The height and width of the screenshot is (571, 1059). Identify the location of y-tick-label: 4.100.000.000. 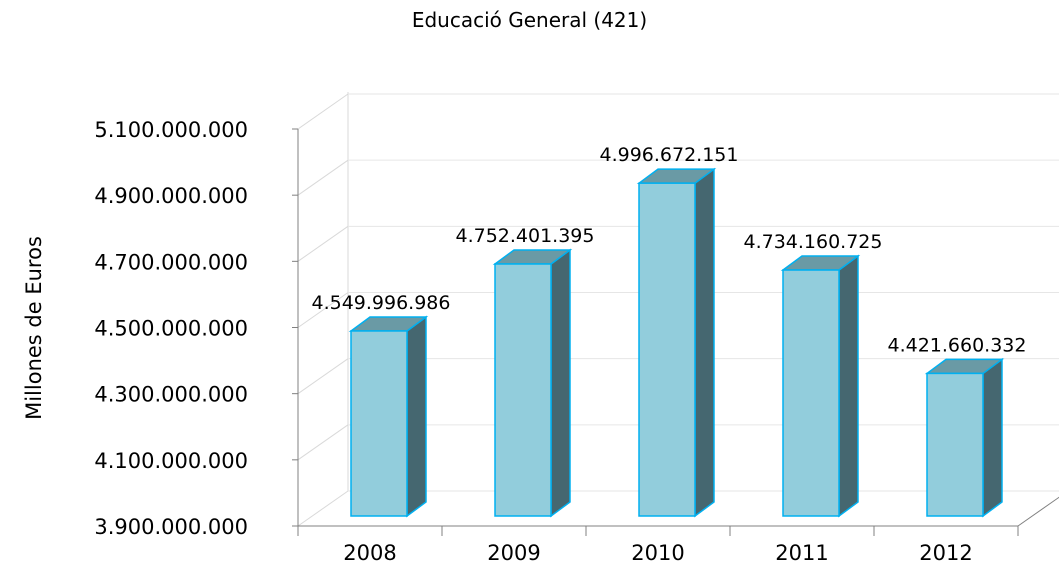
(171, 461).